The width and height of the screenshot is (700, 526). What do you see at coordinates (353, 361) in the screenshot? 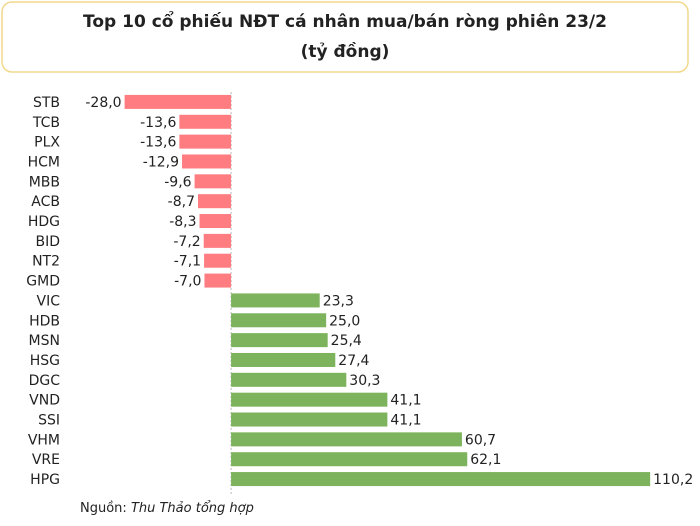
I see `value-label: 27,4` at bounding box center [353, 361].